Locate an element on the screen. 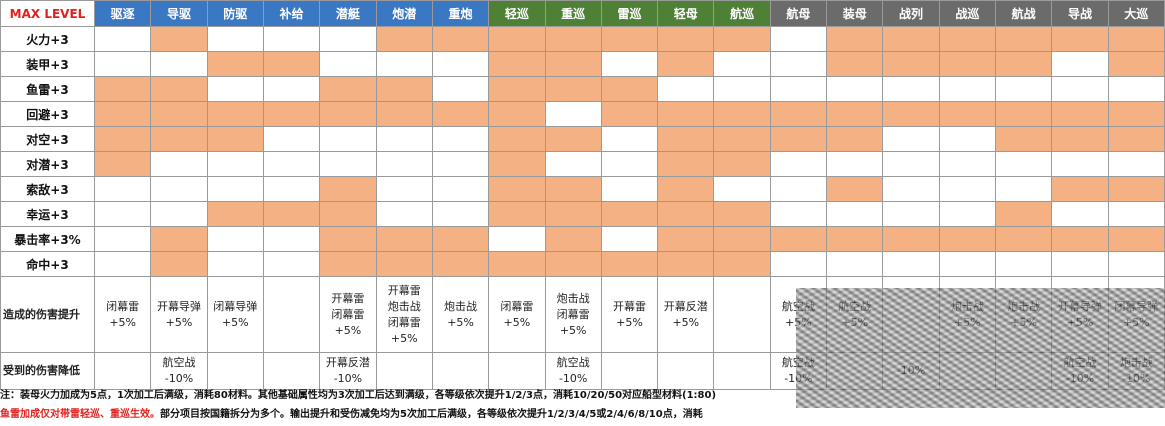 The height and width of the screenshot is (426, 1165). effect-cell: 开幕雷 闭幕雷 +5% is located at coordinates (348, 314).